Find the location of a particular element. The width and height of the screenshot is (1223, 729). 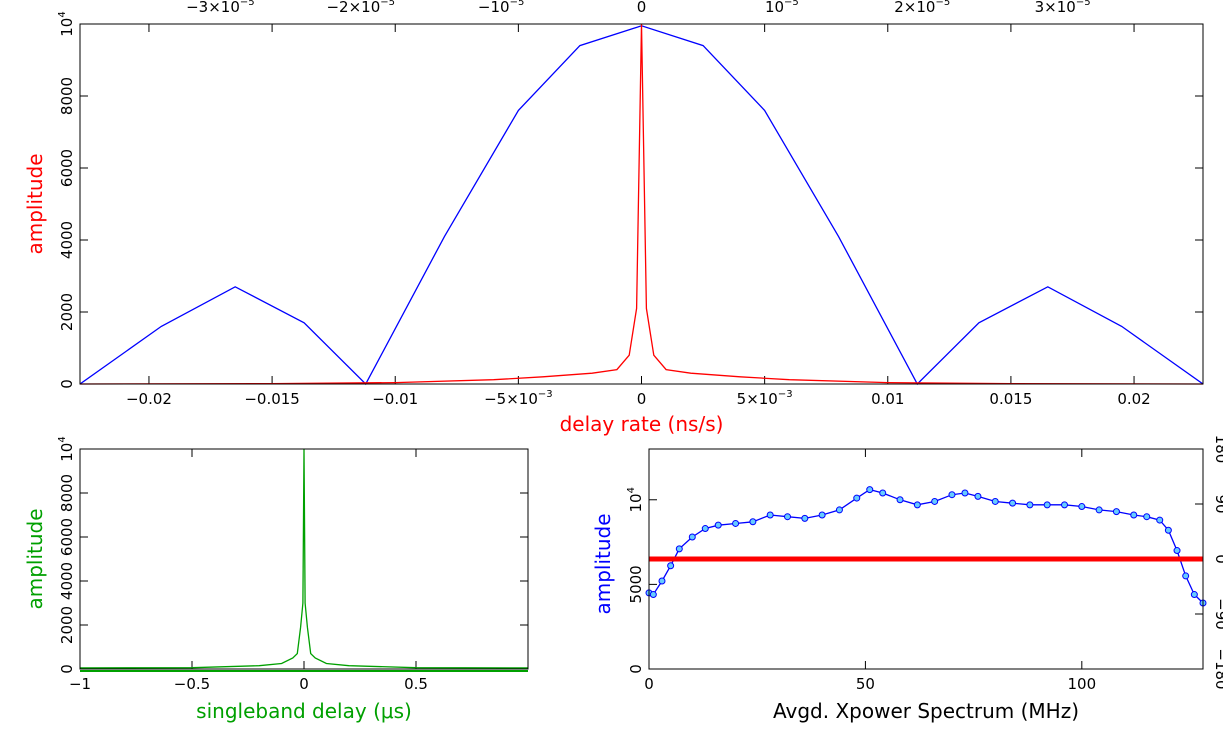

xpower-spectrum-frame is located at coordinates (926, 559).